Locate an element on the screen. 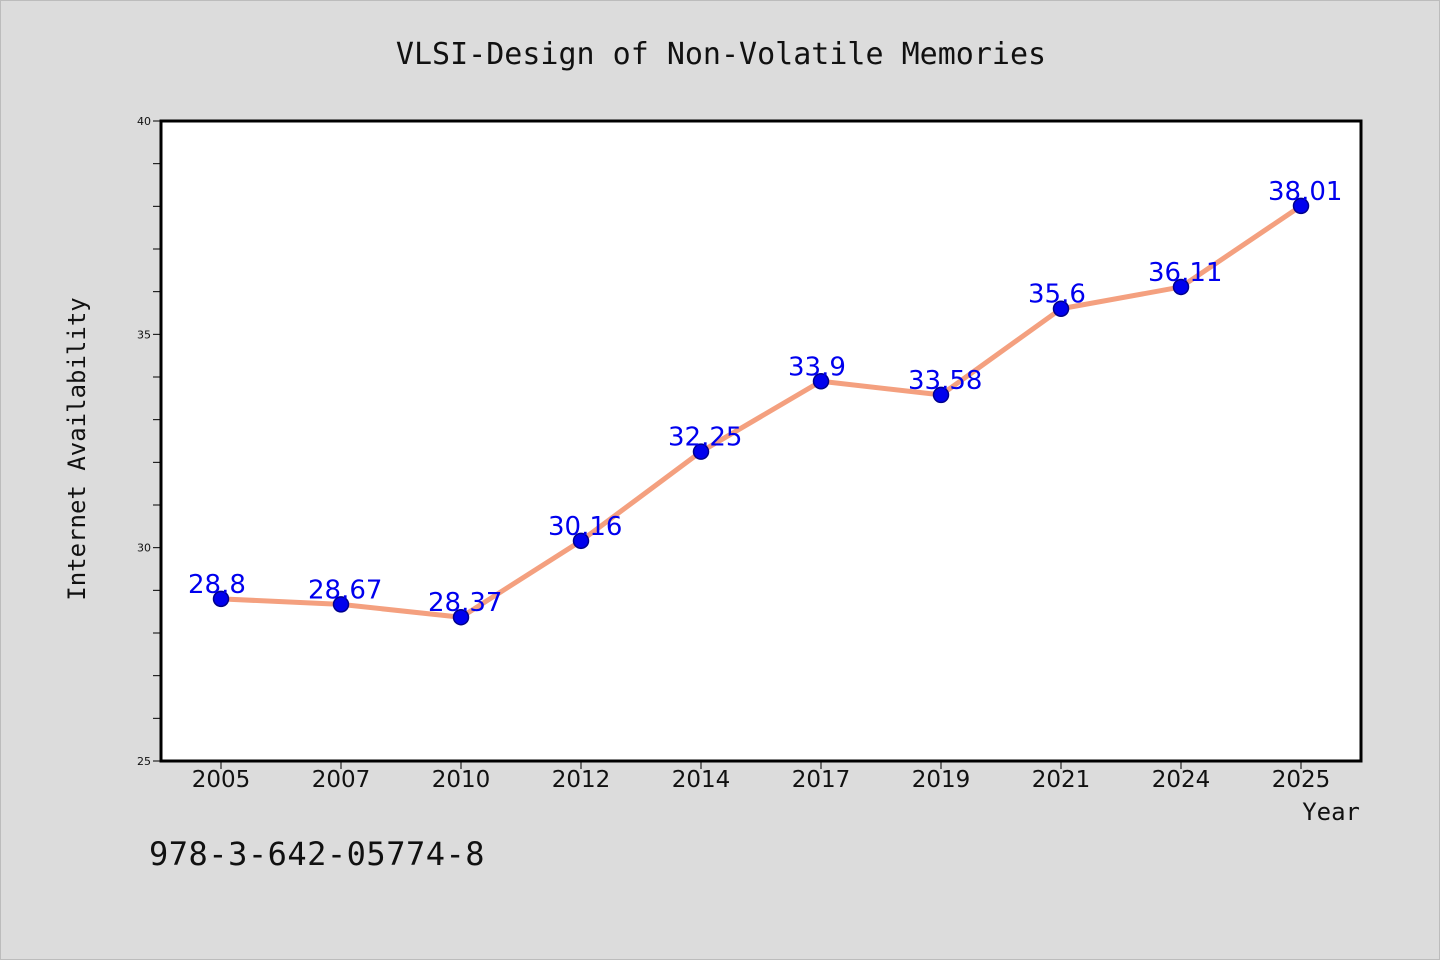 The height and width of the screenshot is (960, 1440). y-tick-label: 40 is located at coordinates (144, 121).